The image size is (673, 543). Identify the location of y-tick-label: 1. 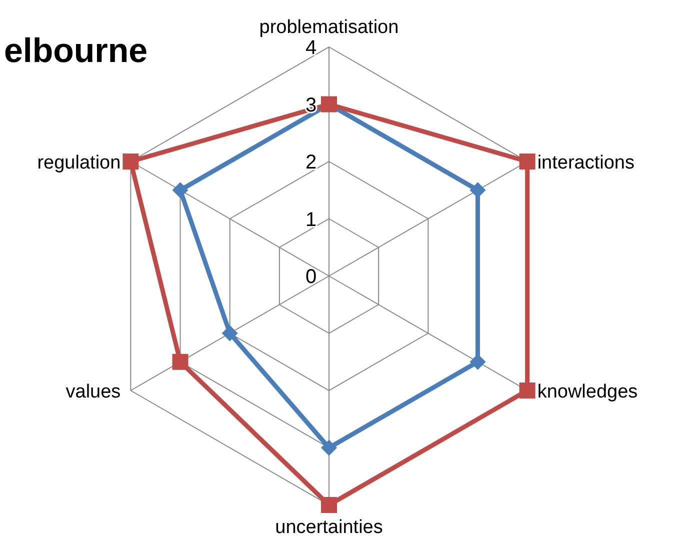
(311, 219).